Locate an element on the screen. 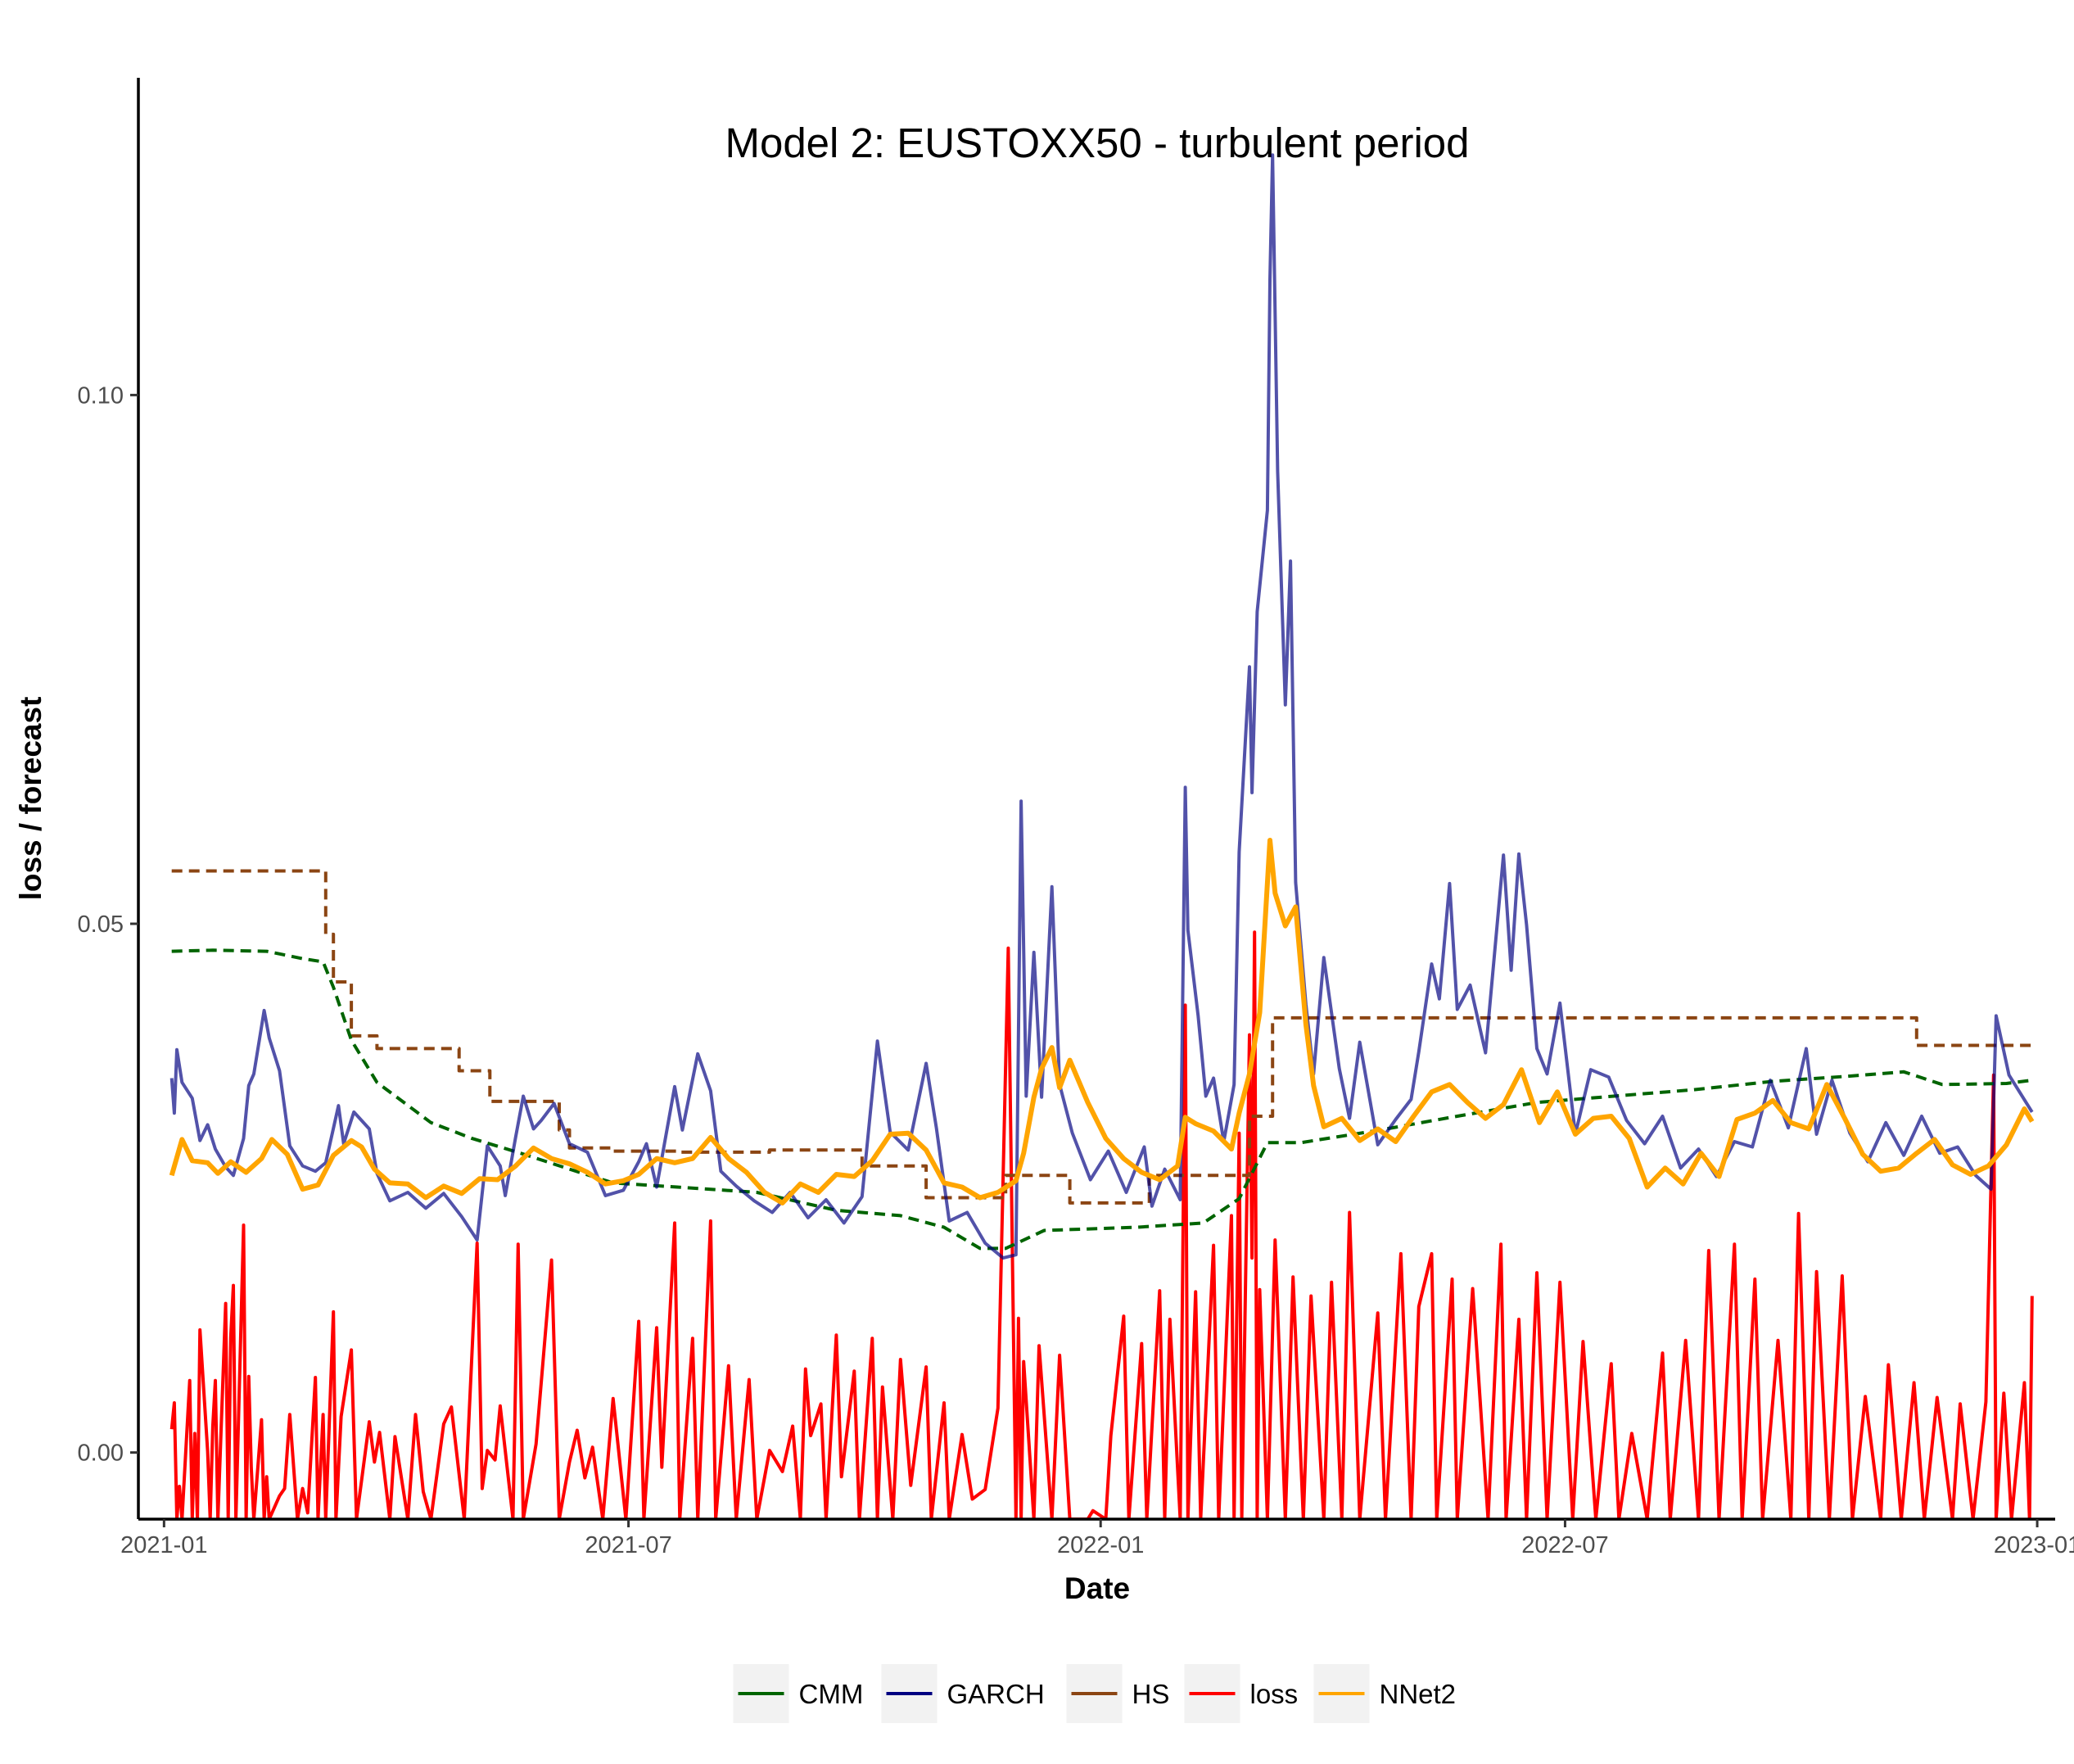  legend-label-nnet2: NNet2 is located at coordinates (1418, 1694).